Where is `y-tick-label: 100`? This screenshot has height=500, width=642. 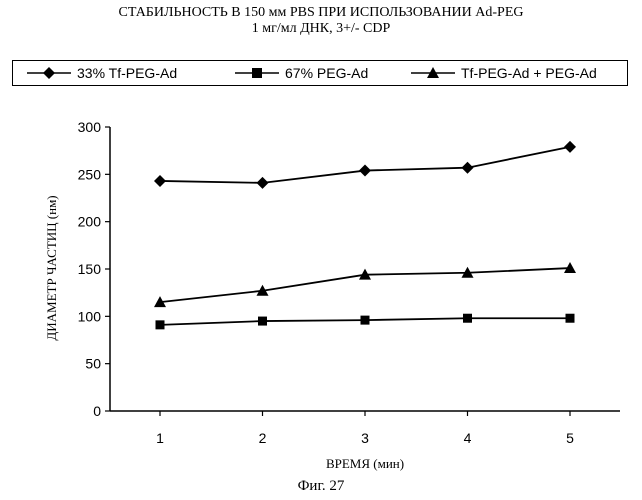
y-tick-label: 100 is located at coordinates (90, 316).